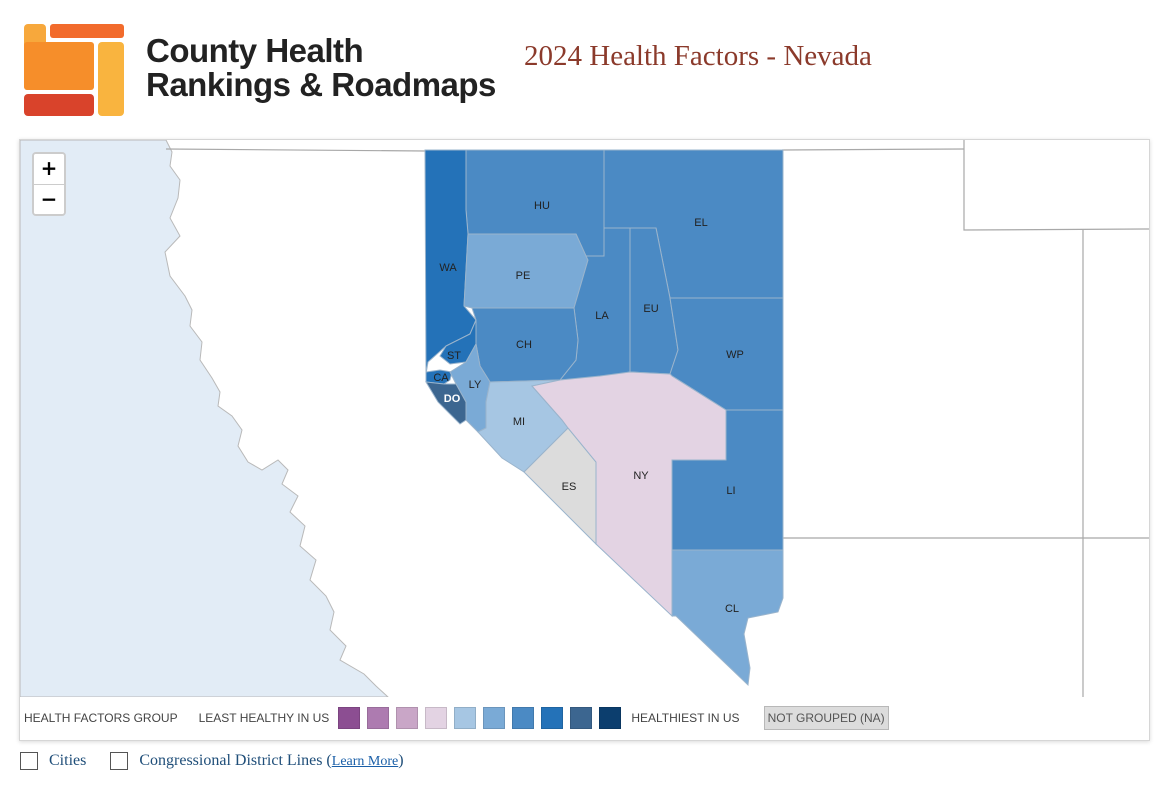 This screenshot has height=810, width=1168. I want to click on congressional-districts-text: Congressional District Lines (, so click(235, 760).